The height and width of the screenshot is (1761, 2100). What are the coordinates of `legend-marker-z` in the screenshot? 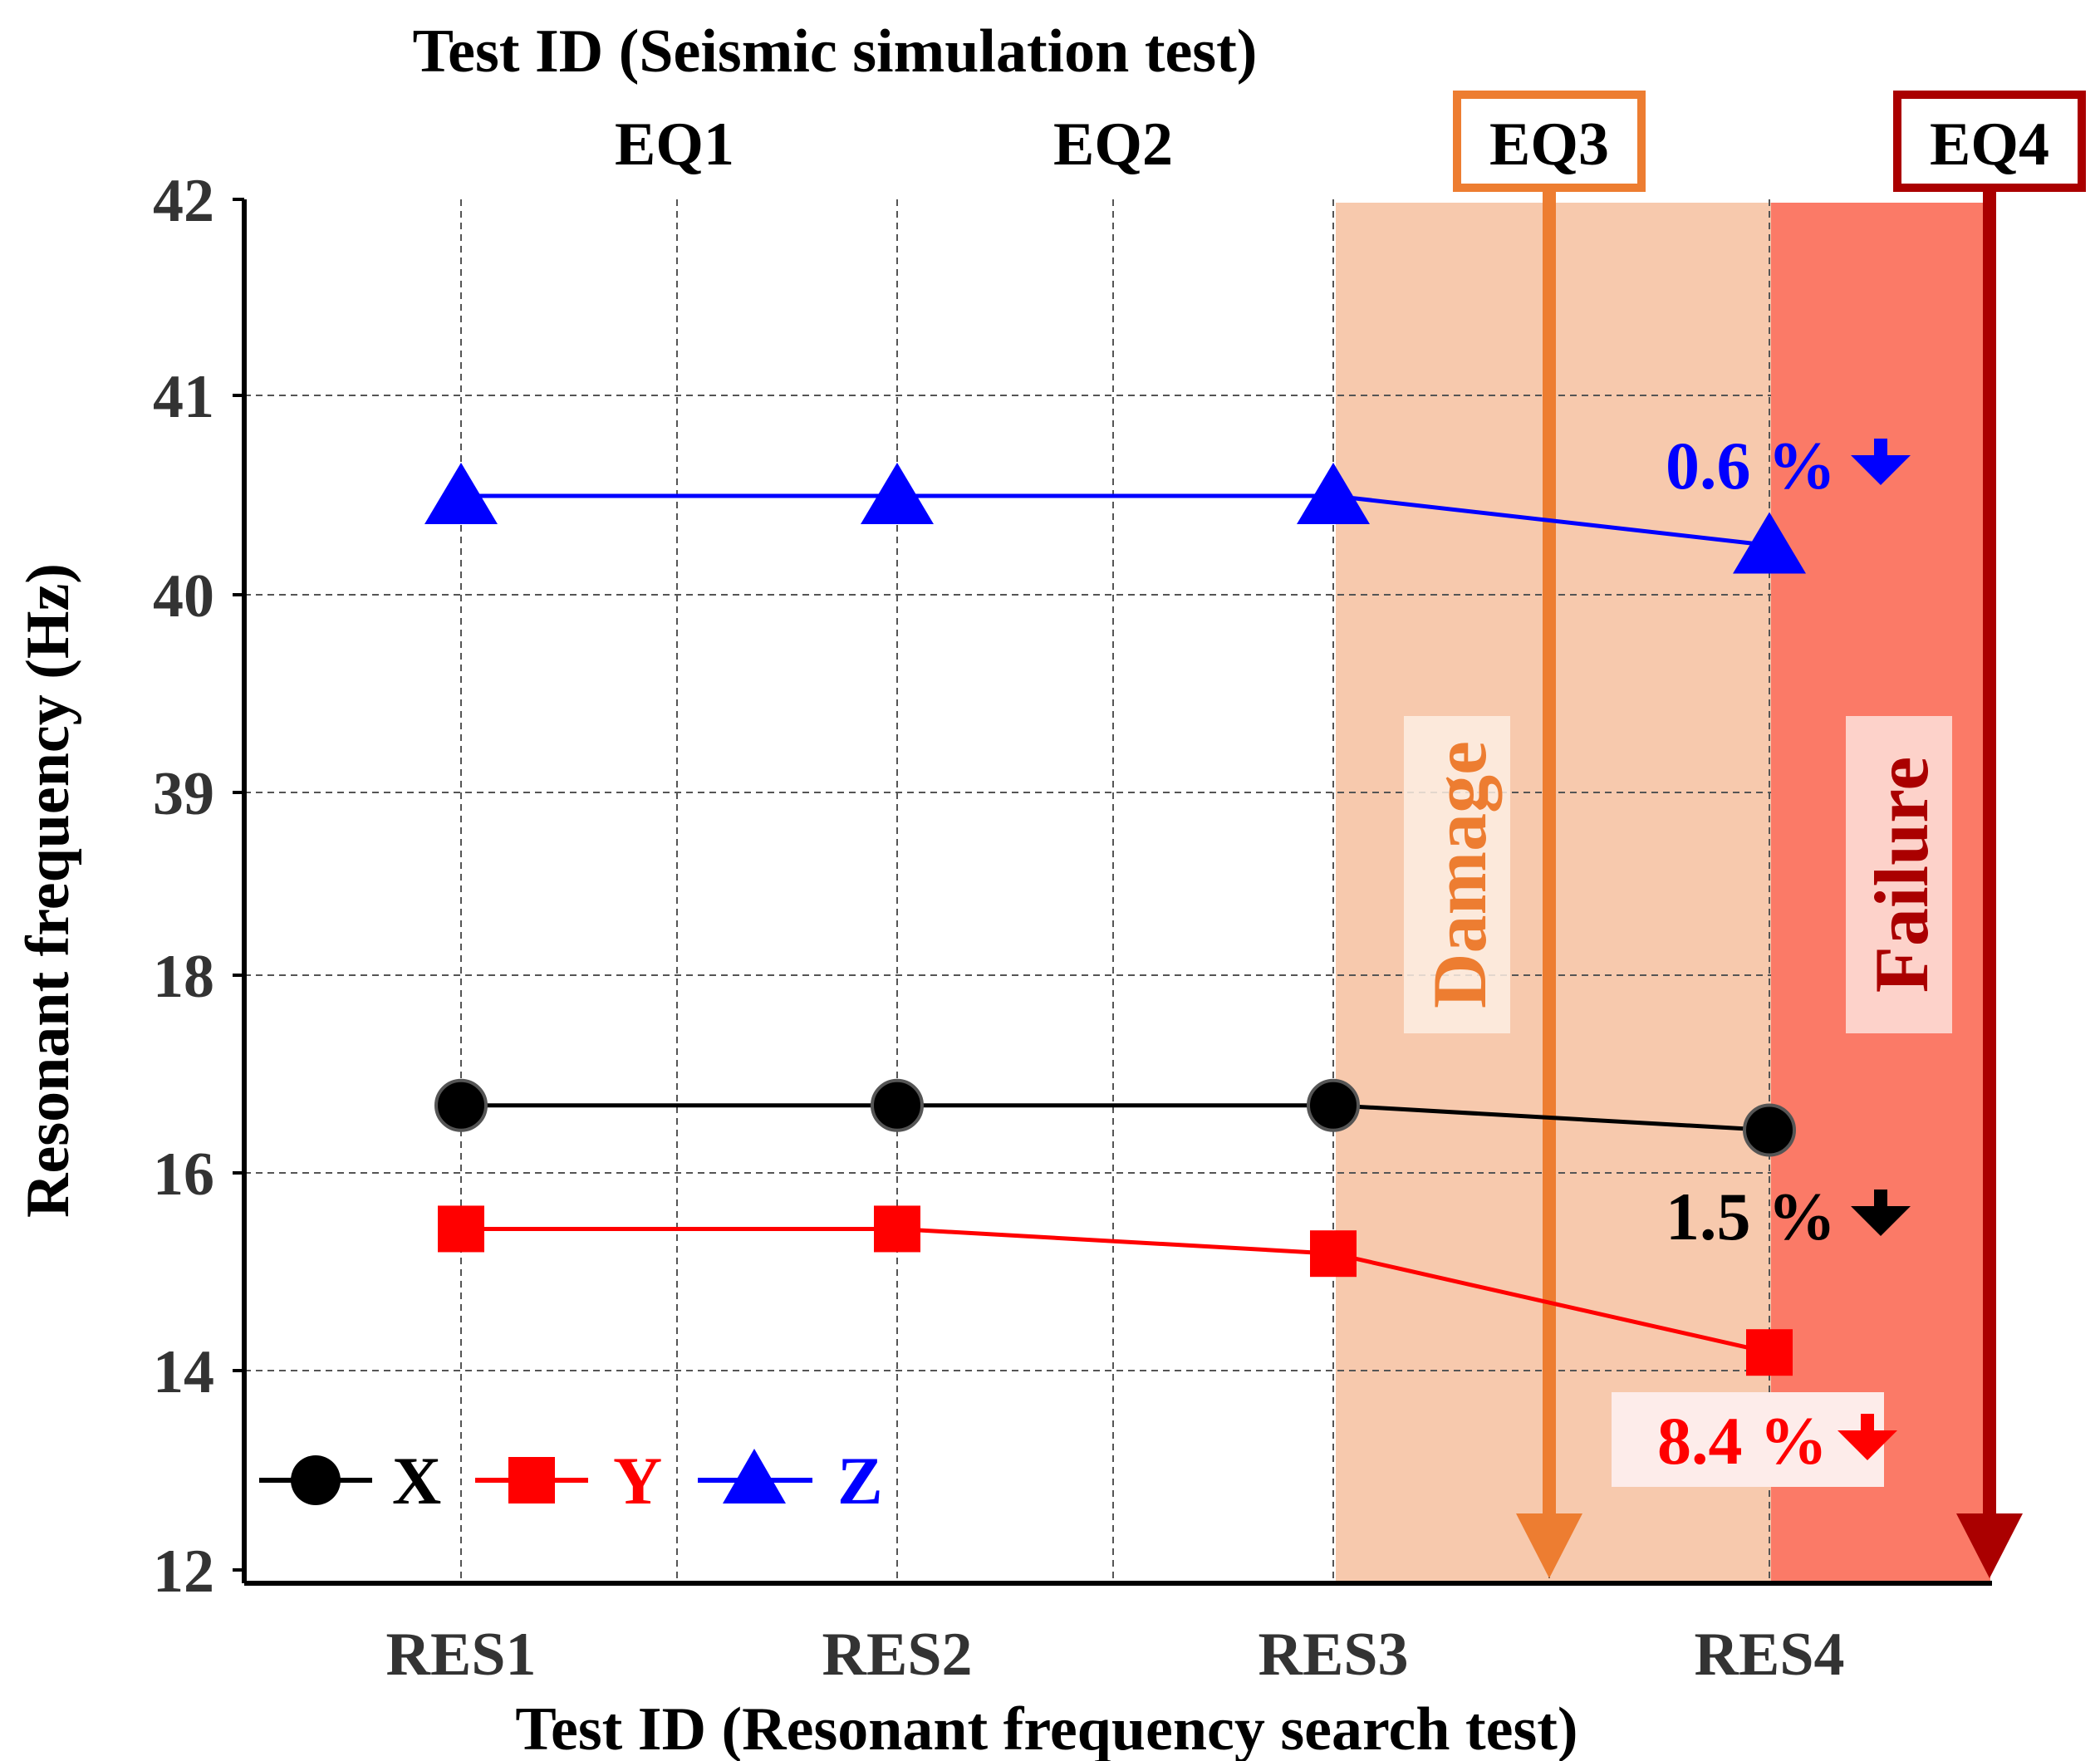 It's located at (754, 1476).